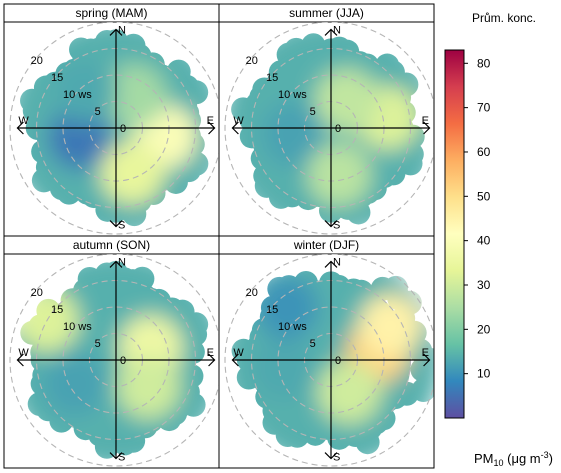 Image resolution: width=561 pixels, height=473 pixels. I want to click on key-tick-label: 70, so click(484, 108).